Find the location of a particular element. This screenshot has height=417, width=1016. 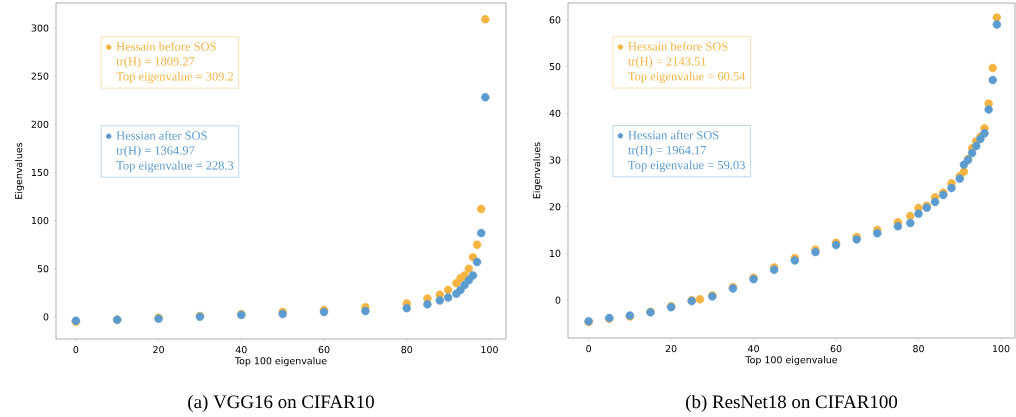

y-tick-label: 30 is located at coordinates (555, 160).